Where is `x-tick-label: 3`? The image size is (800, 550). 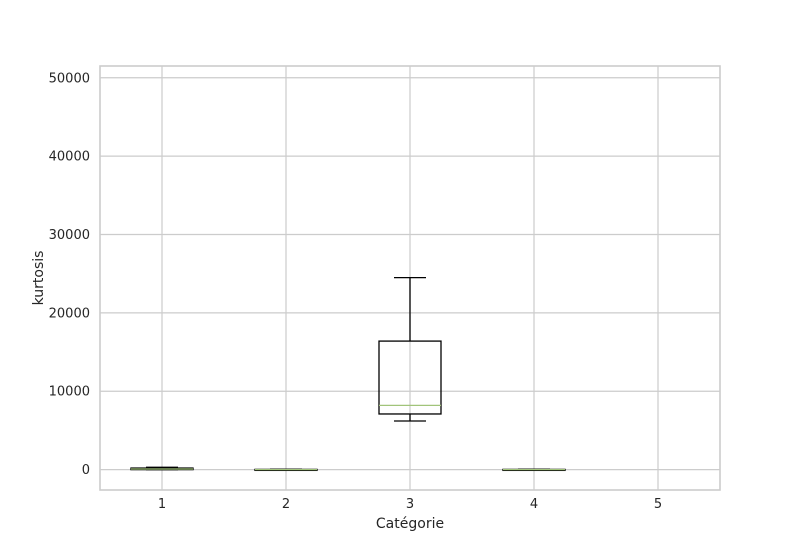 x-tick-label: 3 is located at coordinates (410, 504).